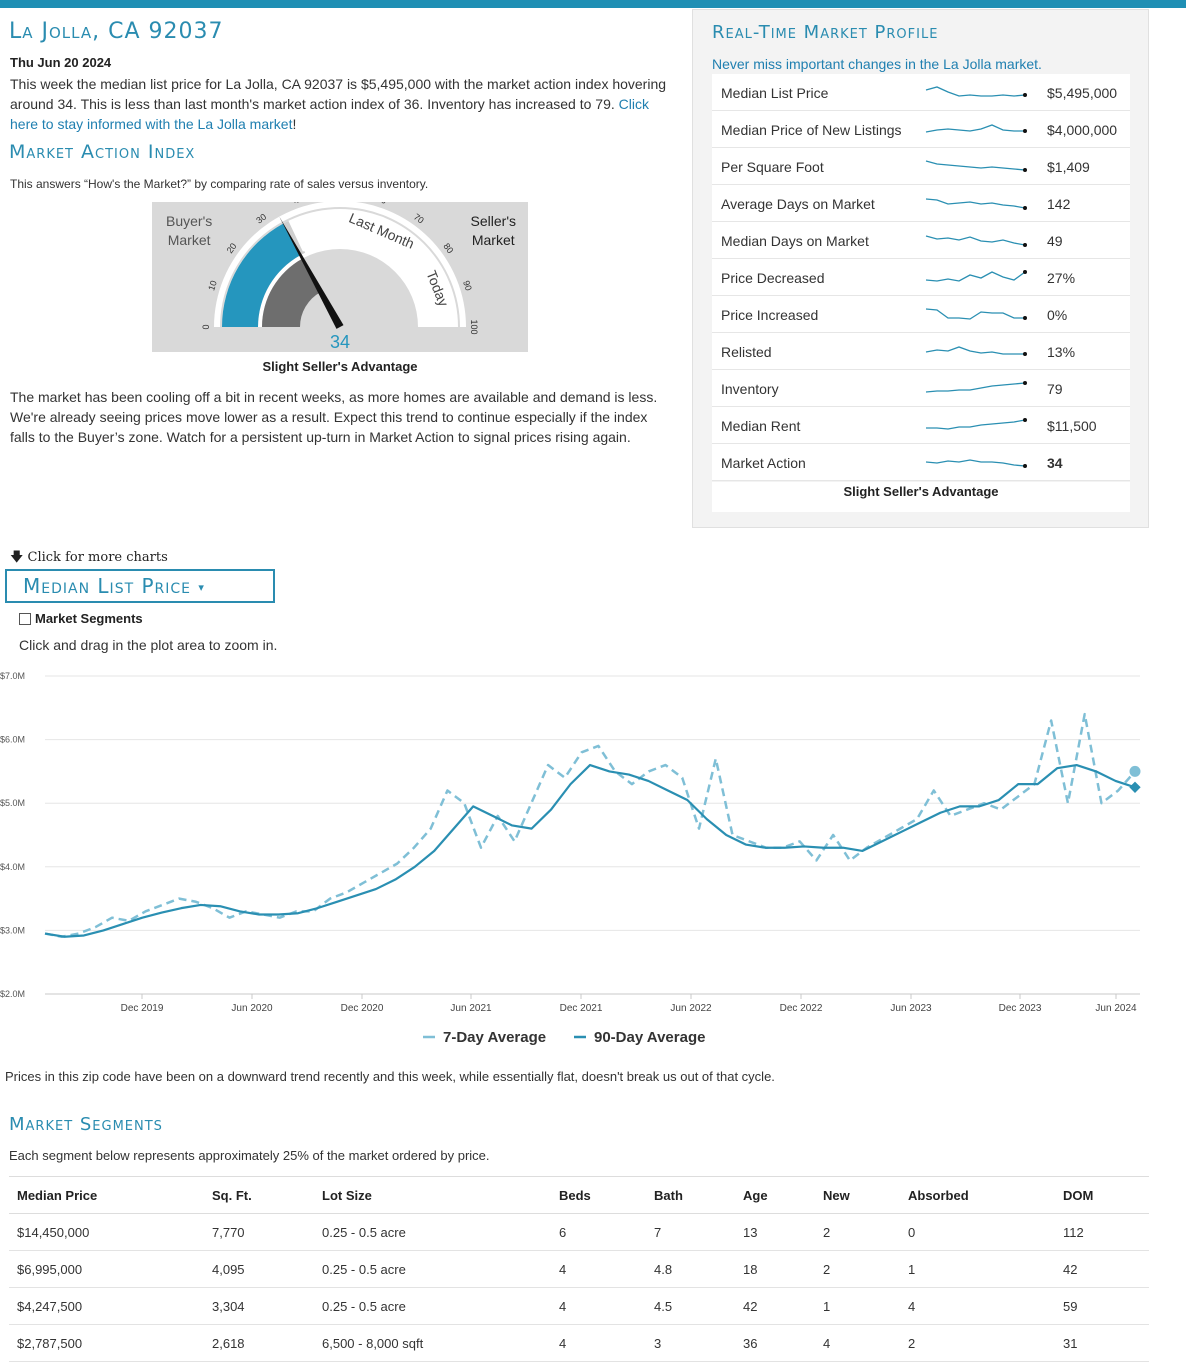  I want to click on profile-row: Median Price of New Listings $4,000,000, so click(921, 129).